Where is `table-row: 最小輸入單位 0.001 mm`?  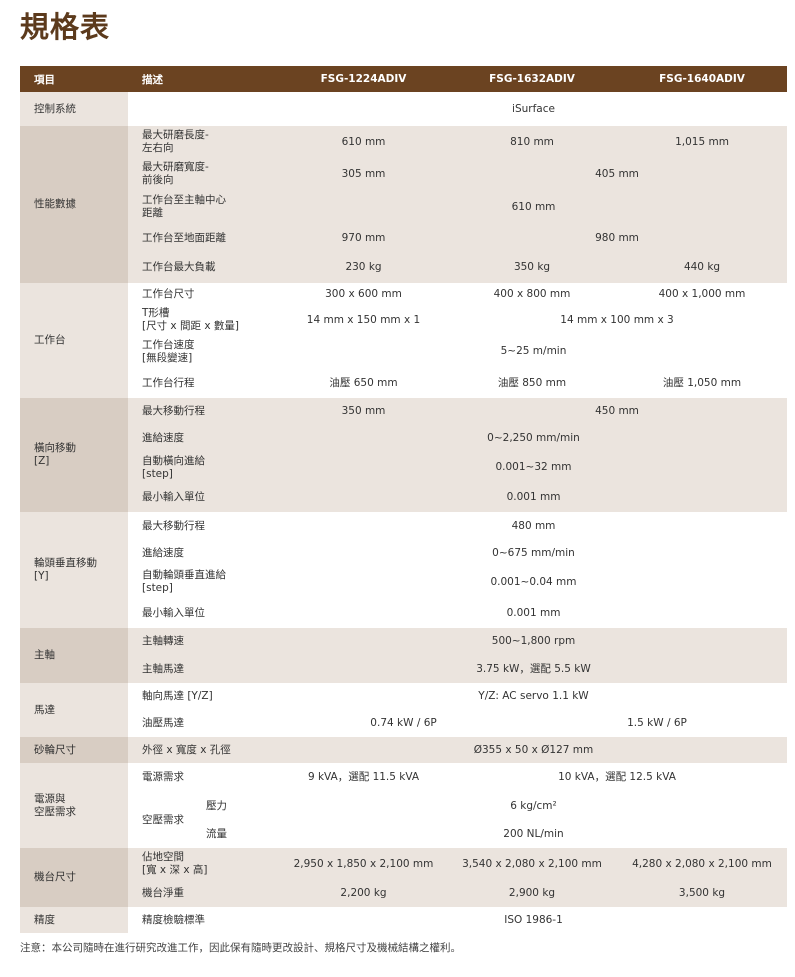
table-row: 最小輸入單位 0.001 mm is located at coordinates (403, 613).